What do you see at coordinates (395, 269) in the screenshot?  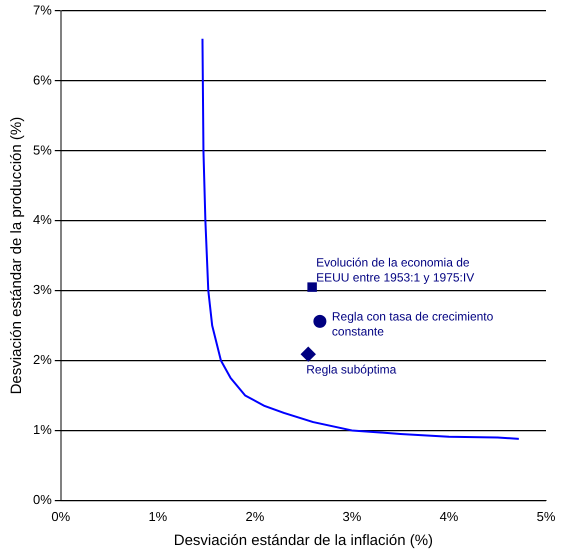 I see `series-label: Evolución de la economia de EEUU entre 1953:1 y 1975:IV` at bounding box center [395, 269].